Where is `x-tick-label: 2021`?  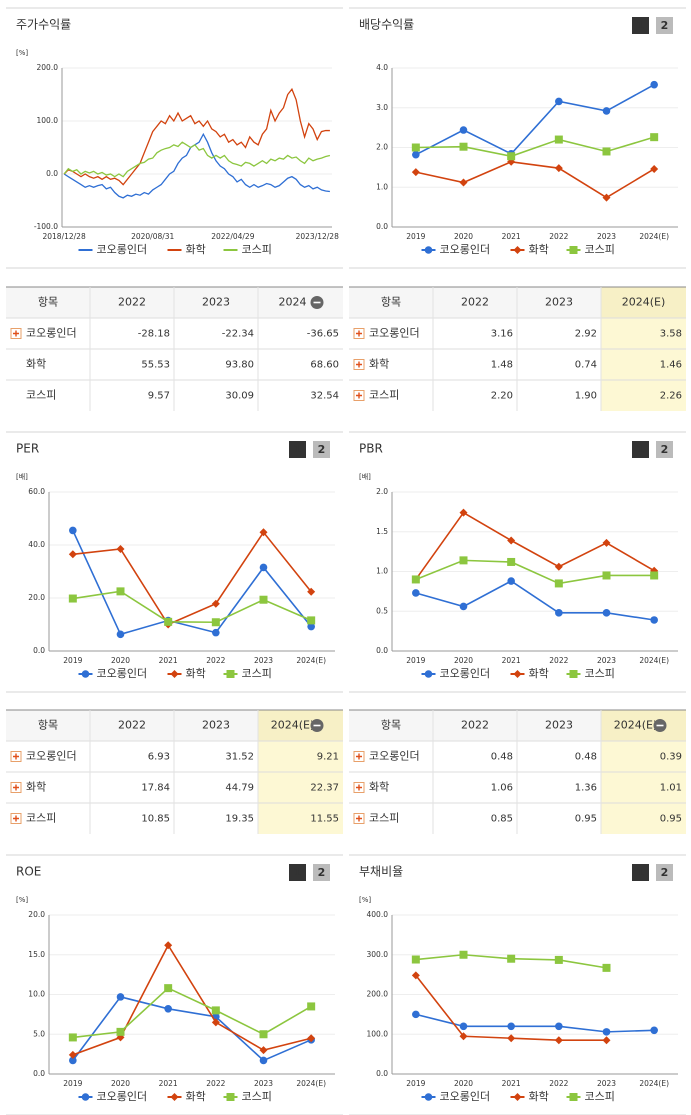
x-tick-label: 2021 is located at coordinates (511, 660).